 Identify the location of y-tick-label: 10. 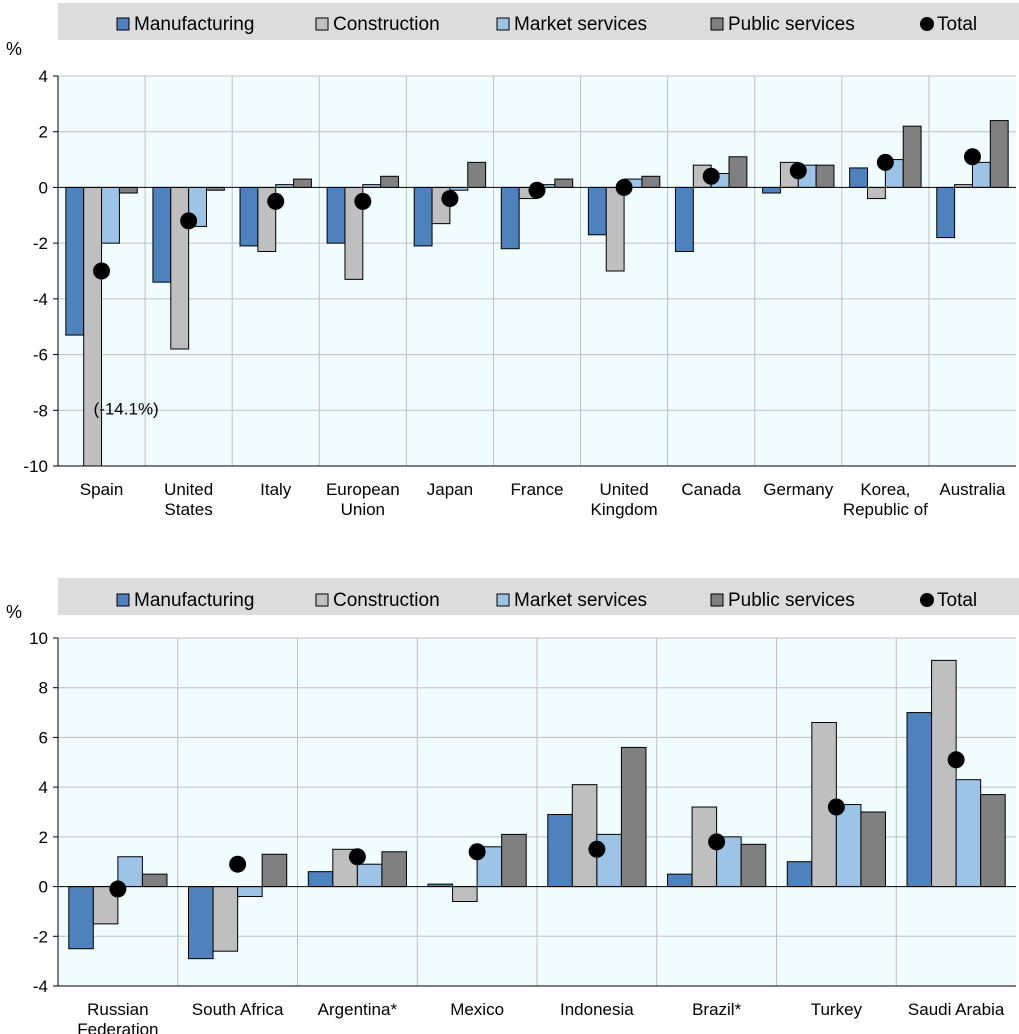
(38, 638).